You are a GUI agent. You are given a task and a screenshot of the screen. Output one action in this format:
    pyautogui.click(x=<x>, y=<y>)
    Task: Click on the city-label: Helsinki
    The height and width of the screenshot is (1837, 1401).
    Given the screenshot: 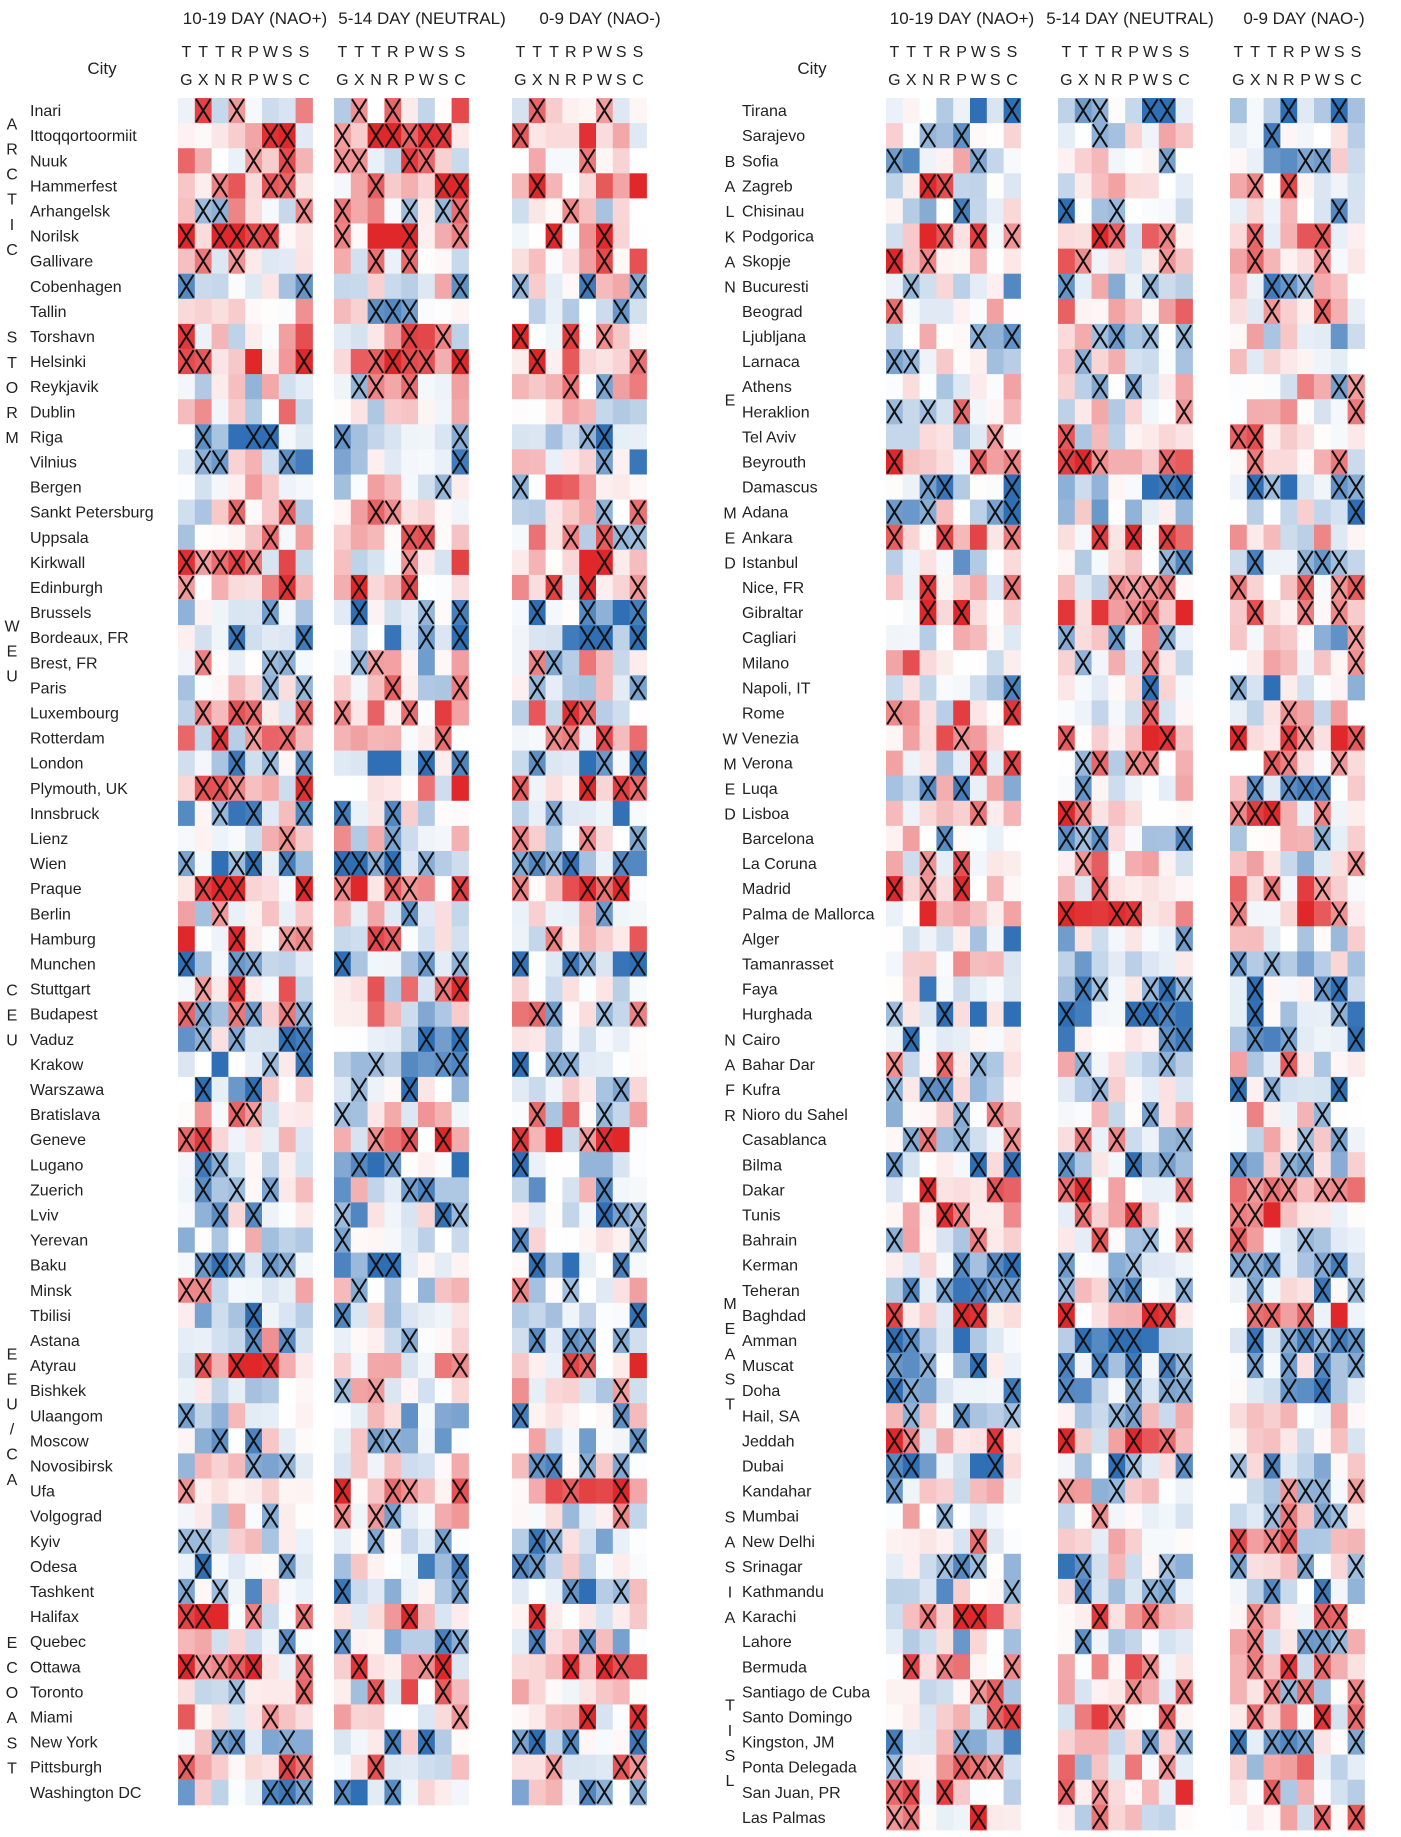 What is the action you would take?
    pyautogui.click(x=58, y=362)
    